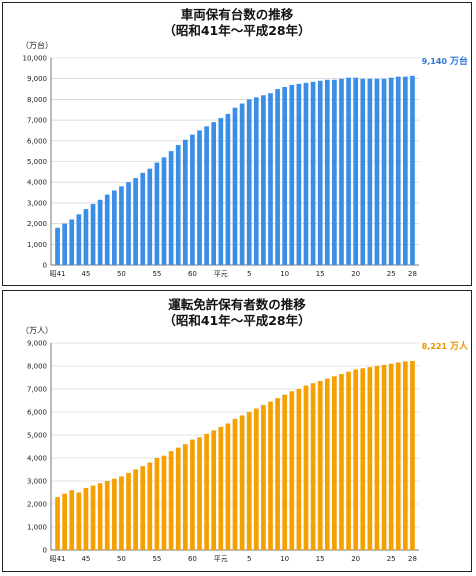 Image resolution: width=476 pixels, height=576 pixels. Describe the element at coordinates (37, 245) in the screenshot. I see `vehicle-y-tick-label: 1,000` at that location.